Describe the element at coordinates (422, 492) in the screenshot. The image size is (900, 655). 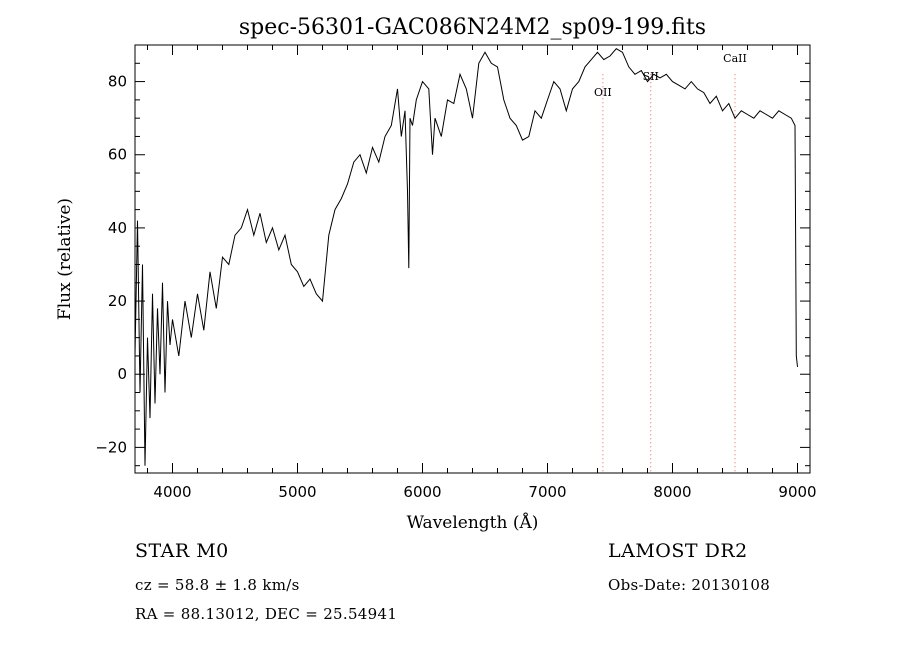
I see `x-tick-label-6000: 6000` at that location.